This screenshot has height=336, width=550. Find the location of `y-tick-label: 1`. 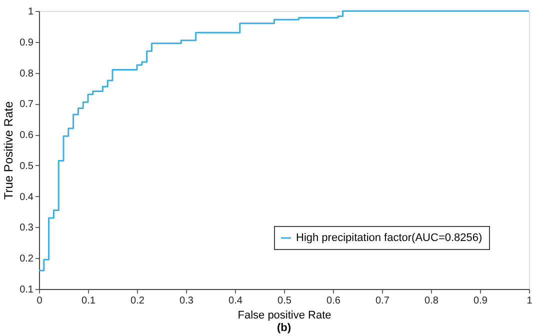

y-tick-label: 1 is located at coordinates (31, 12).